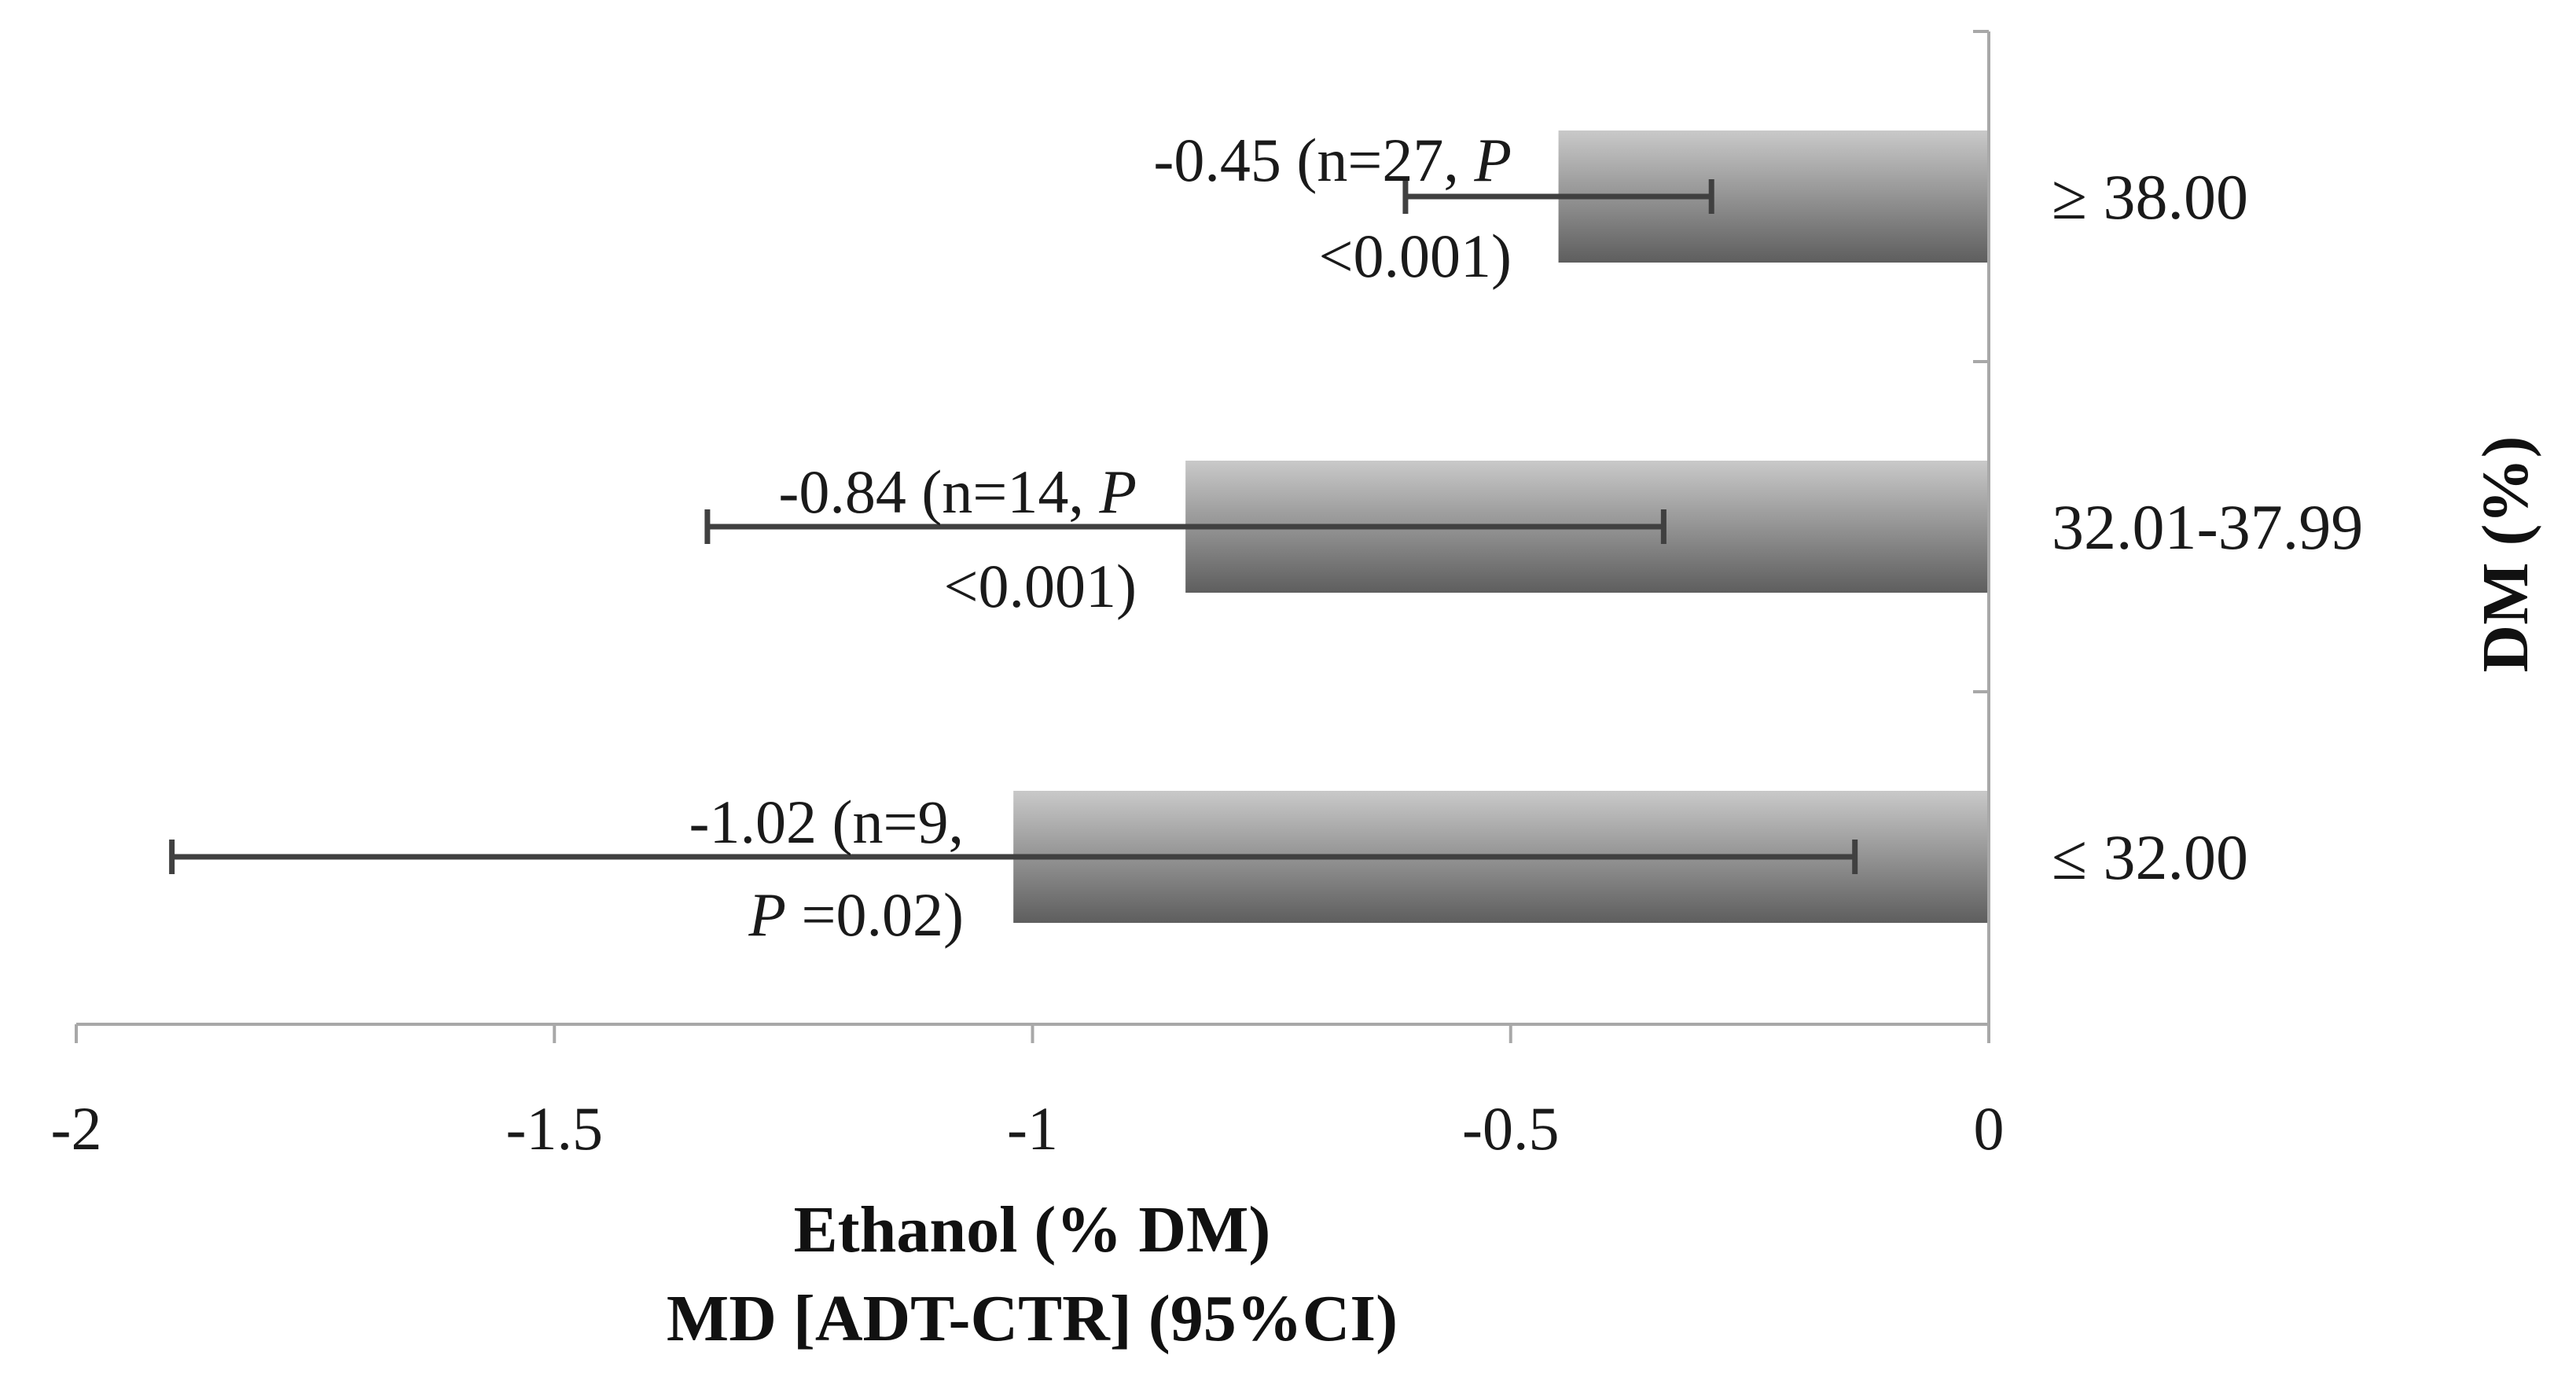  What do you see at coordinates (2207, 527) in the screenshot?
I see `category-label: 32.01-37.99` at bounding box center [2207, 527].